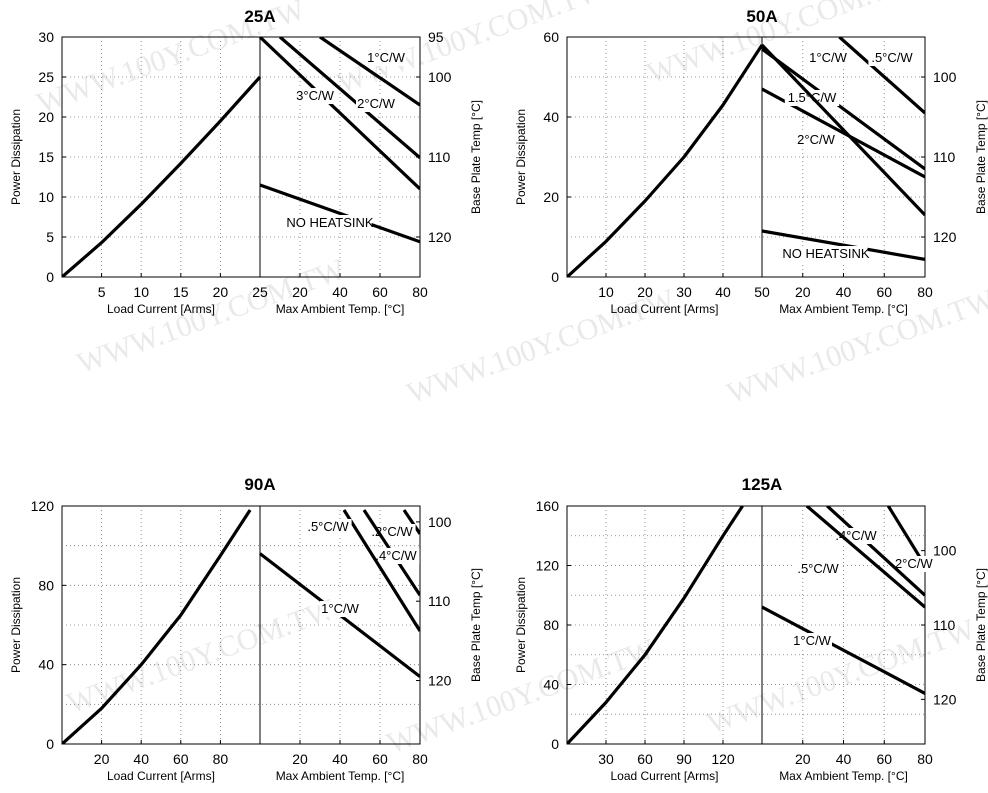 The image size is (988, 793). What do you see at coordinates (46, 37) in the screenshot?
I see `y-tick-label: 30` at bounding box center [46, 37].